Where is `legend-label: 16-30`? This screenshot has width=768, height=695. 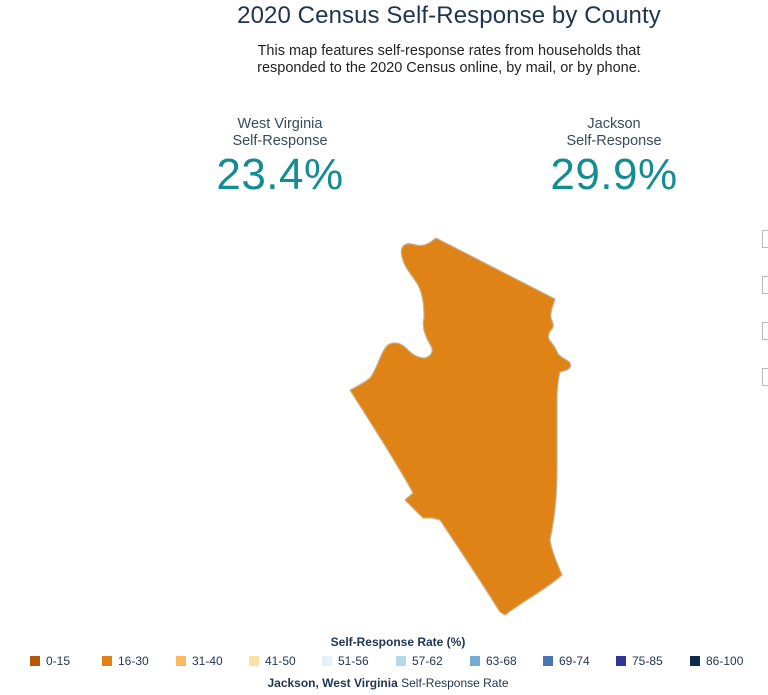
legend-label: 16-30 is located at coordinates (133, 661).